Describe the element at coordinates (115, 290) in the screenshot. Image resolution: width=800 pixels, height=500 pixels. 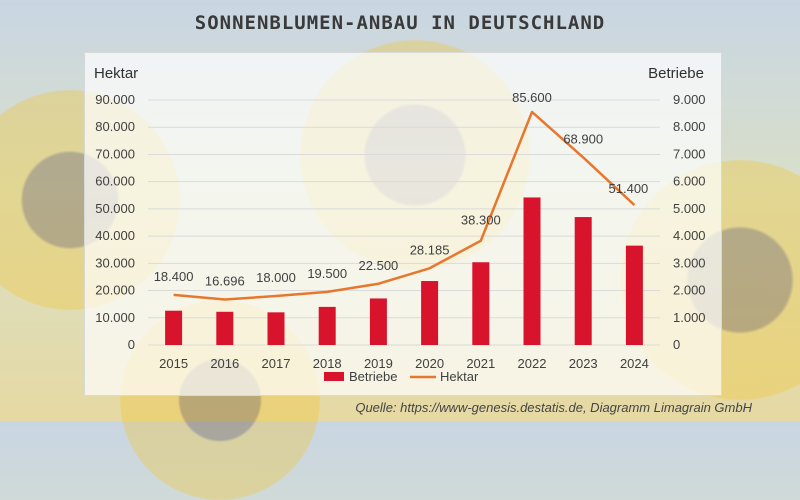
I see `y-tick-left: 20.000` at that location.